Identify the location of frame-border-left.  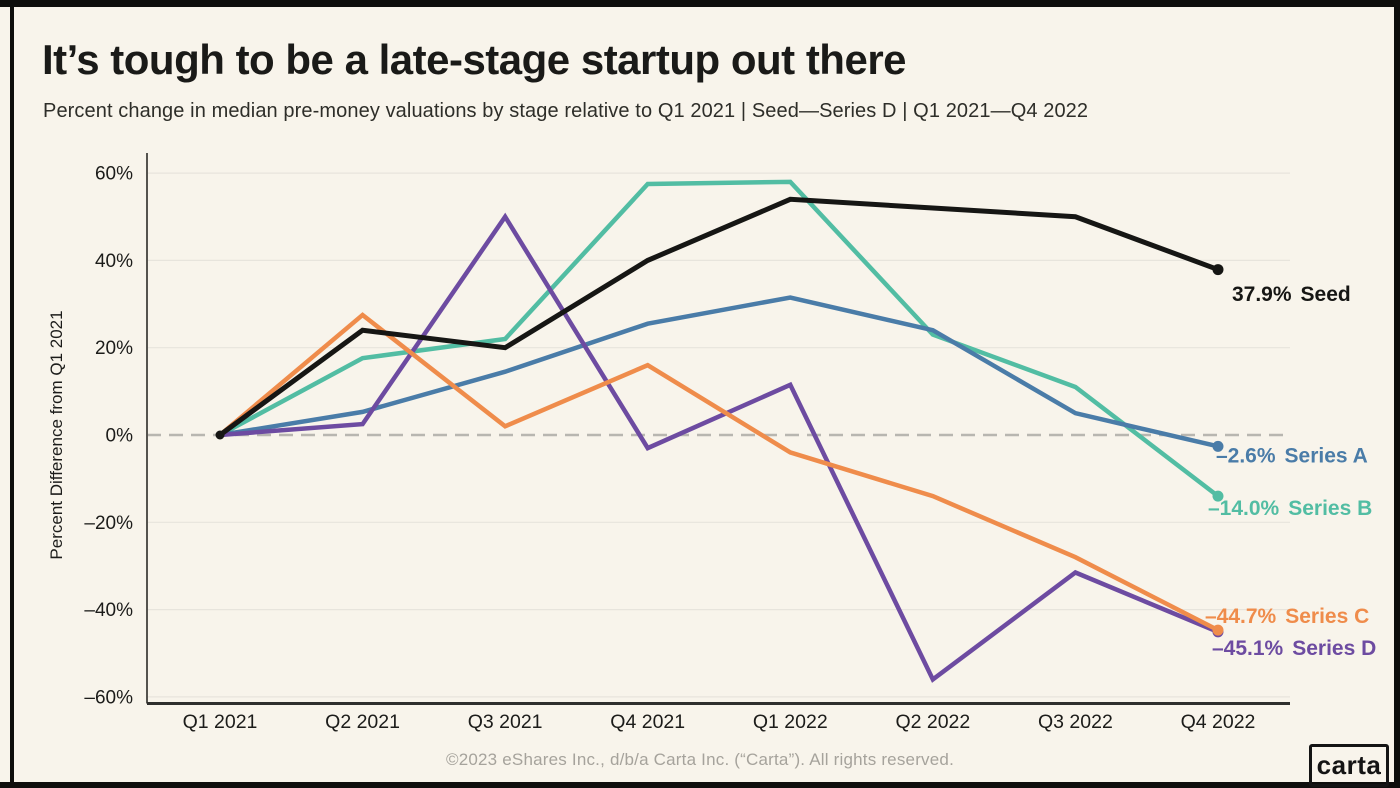
(12, 394).